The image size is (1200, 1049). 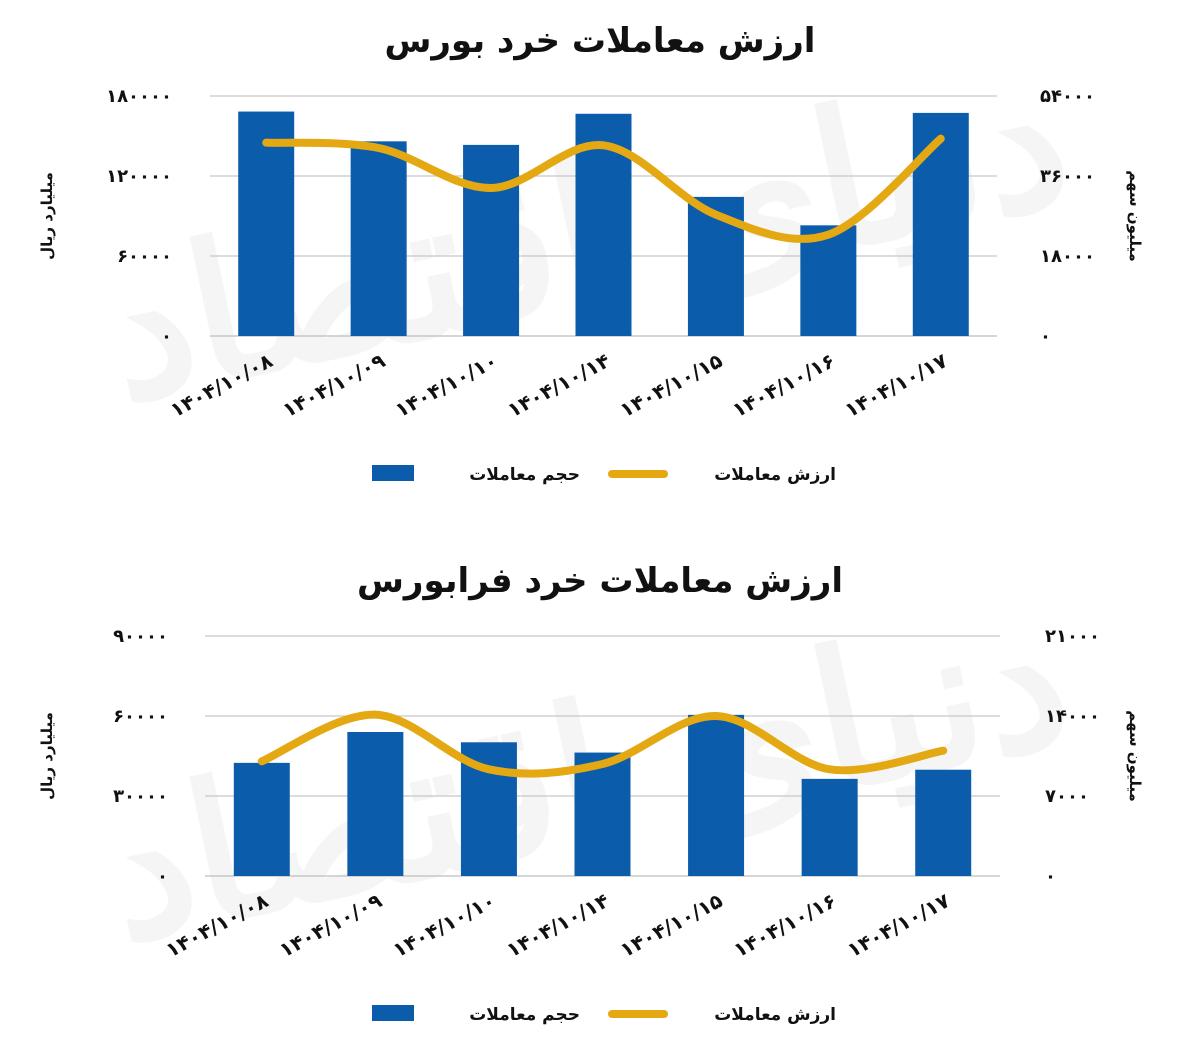 What do you see at coordinates (1067, 176) in the screenshot?
I see `y2-tick-label: ۳۶۰۰۰` at bounding box center [1067, 176].